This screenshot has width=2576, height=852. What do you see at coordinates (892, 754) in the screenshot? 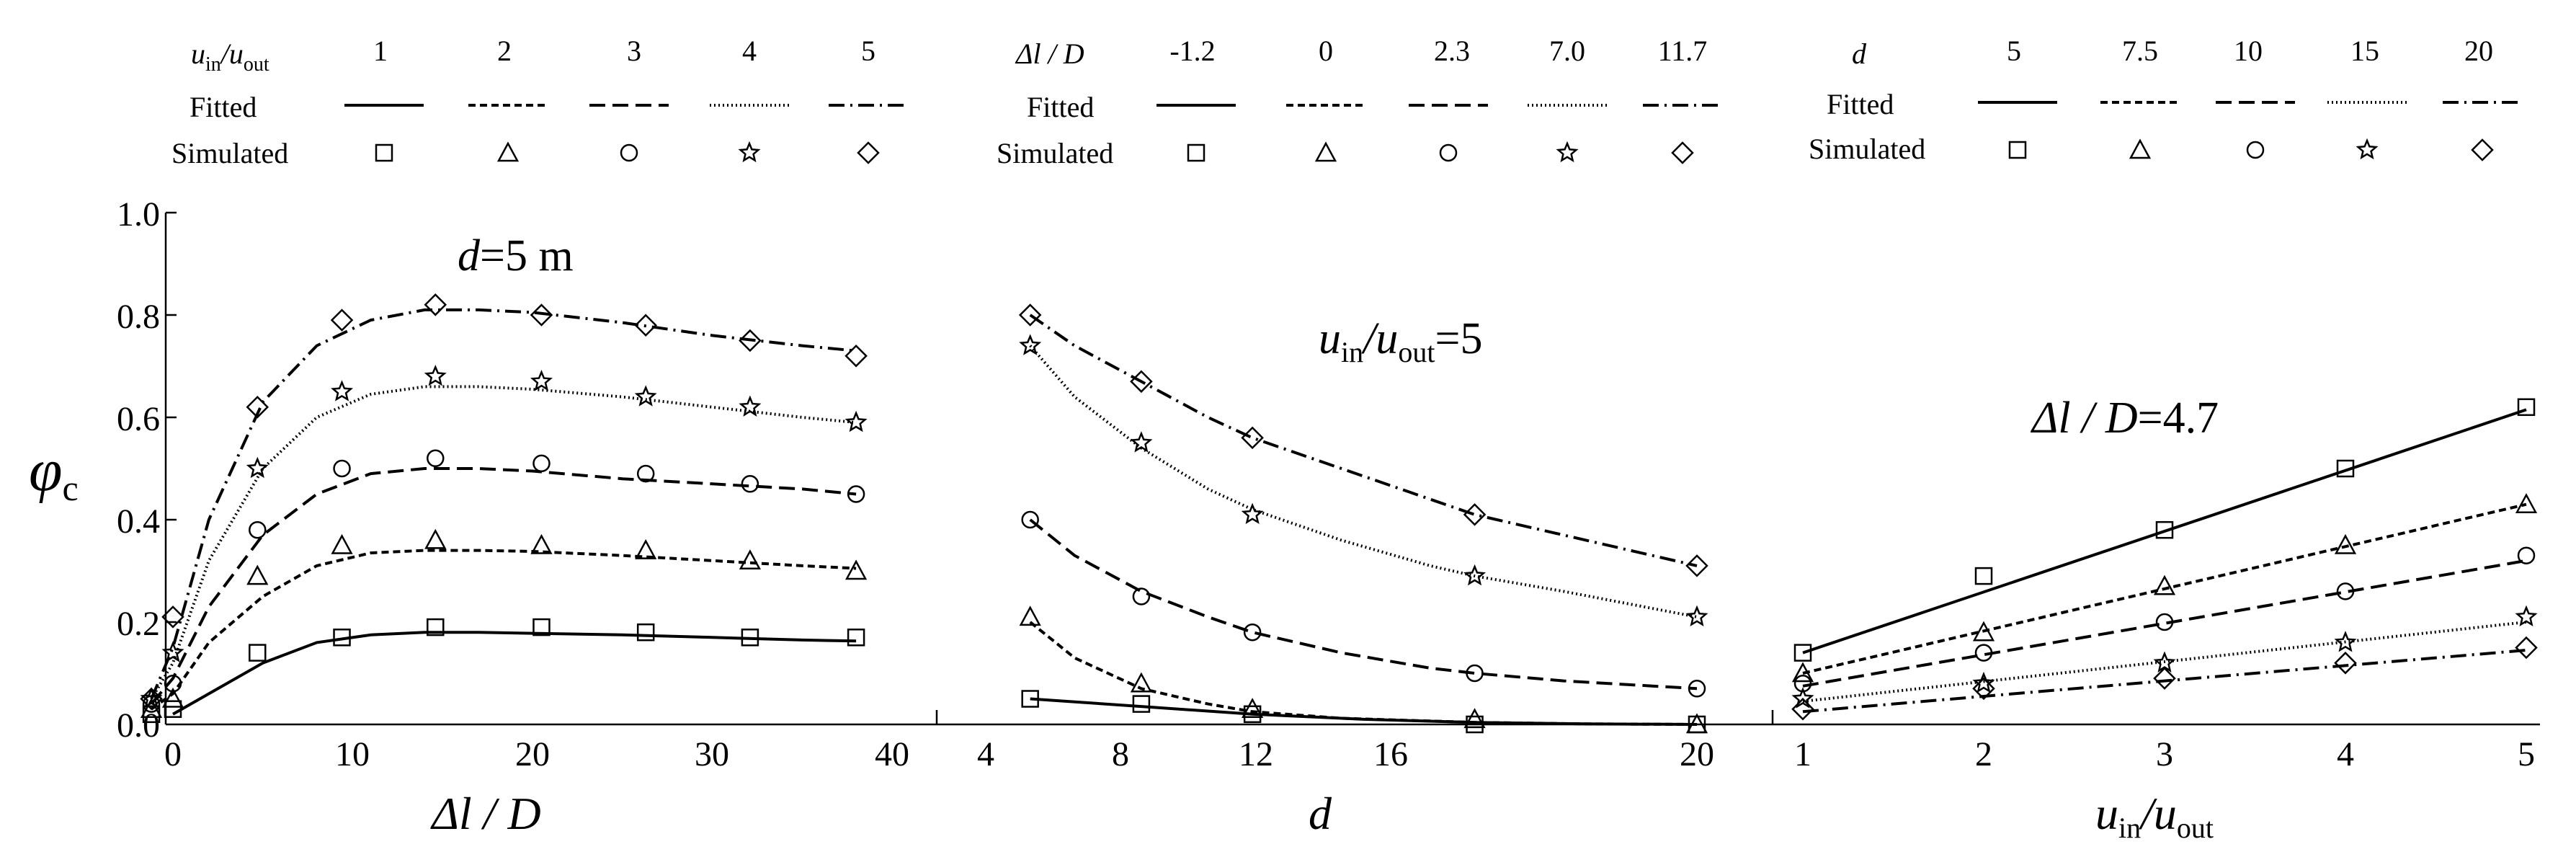
I see `x-tick-label: 40` at bounding box center [892, 754].